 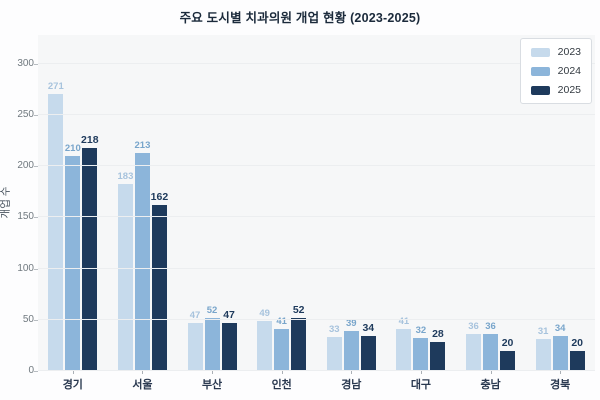 I want to click on bar-value-label: 183, so click(x=125, y=176).